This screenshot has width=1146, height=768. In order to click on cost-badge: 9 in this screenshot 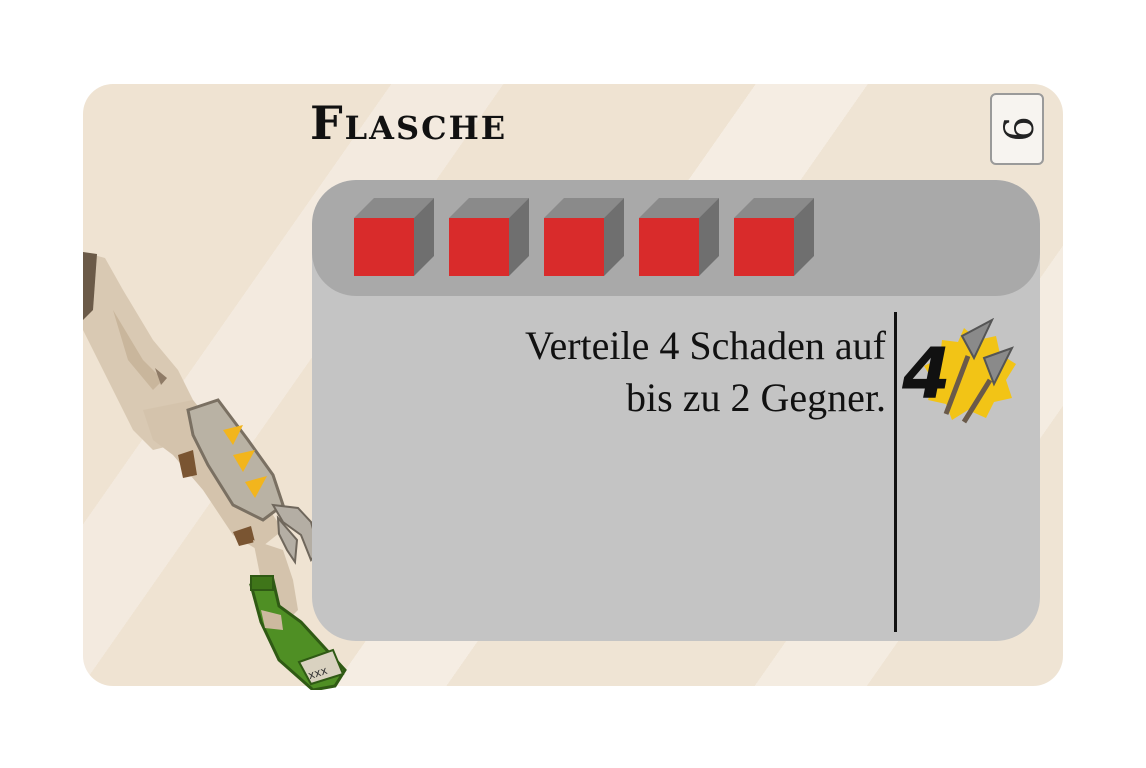, I will do `click(1017, 129)`.